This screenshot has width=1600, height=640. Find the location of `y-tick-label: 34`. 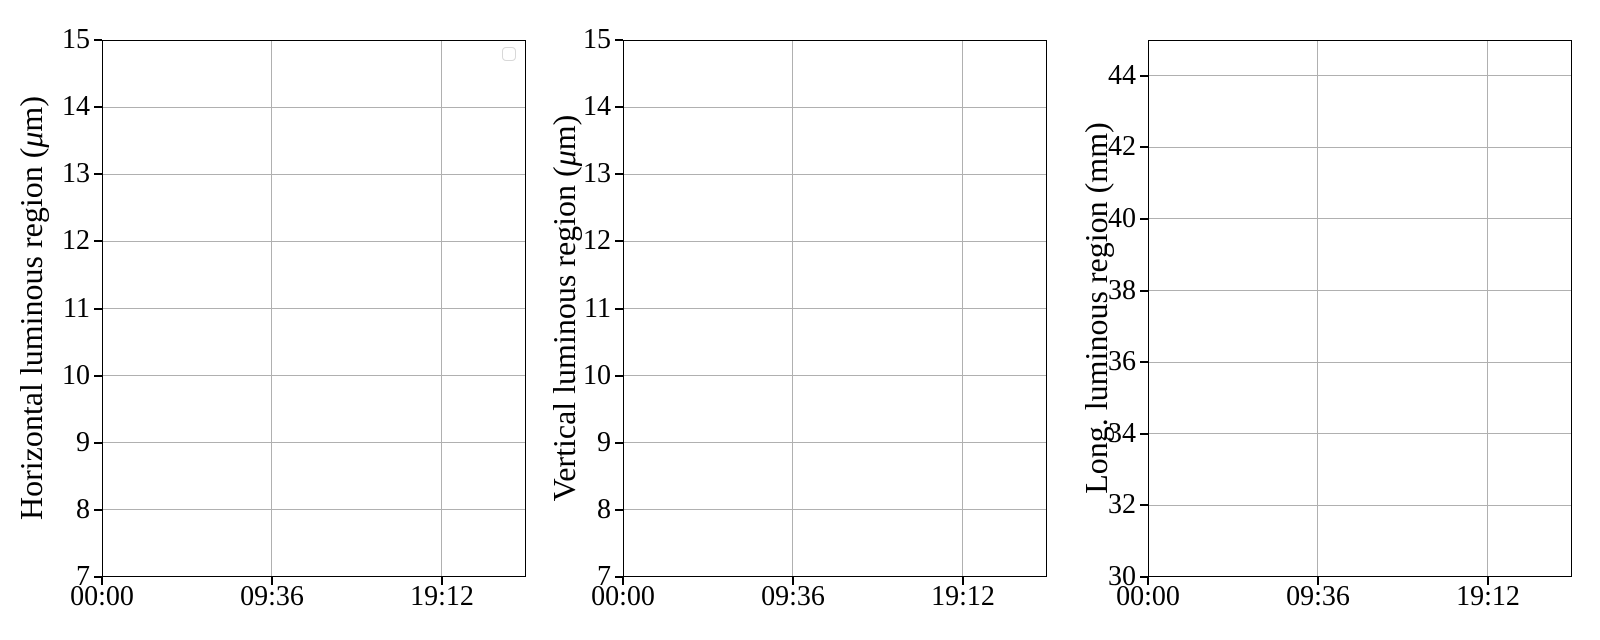

y-tick-label: 34 is located at coordinates (1122, 433).